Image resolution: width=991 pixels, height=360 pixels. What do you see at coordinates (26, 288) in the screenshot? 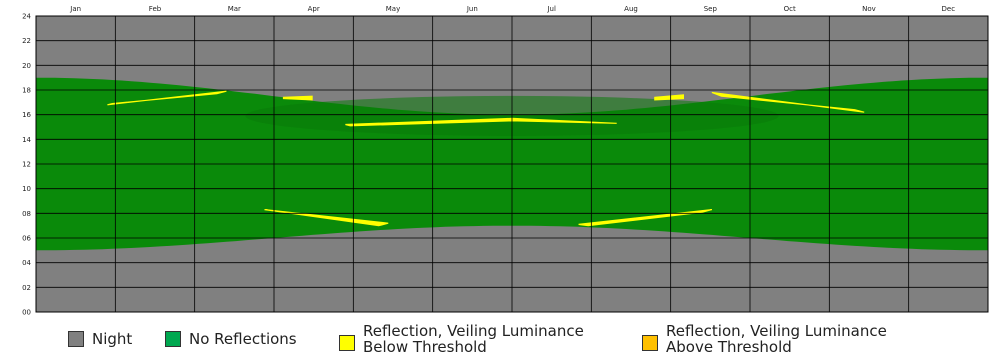
I see `y-tick-label: 02` at bounding box center [26, 288].